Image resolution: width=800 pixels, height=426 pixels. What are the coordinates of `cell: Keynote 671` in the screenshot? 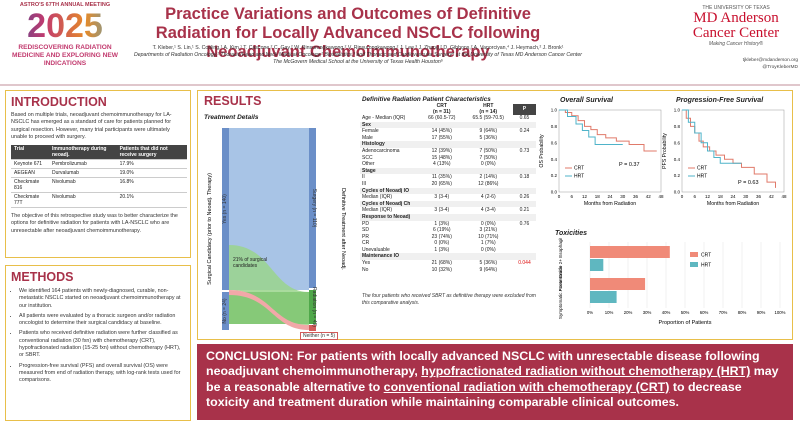 It's located at (30, 164).